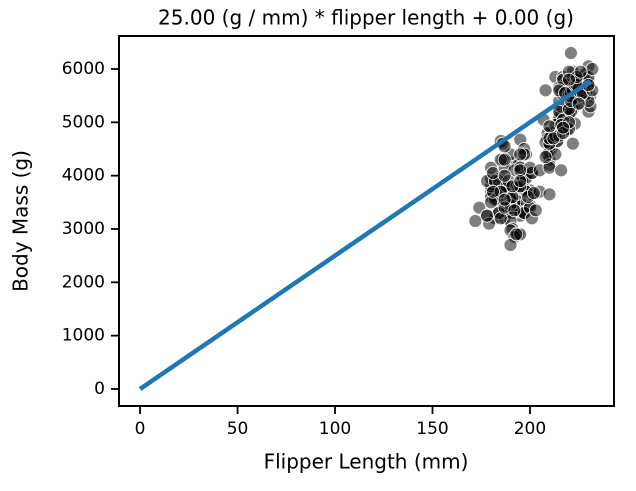 The width and height of the screenshot is (636, 491). Describe the element at coordinates (83, 282) in the screenshot. I see `y-tick-label: 2000` at that location.